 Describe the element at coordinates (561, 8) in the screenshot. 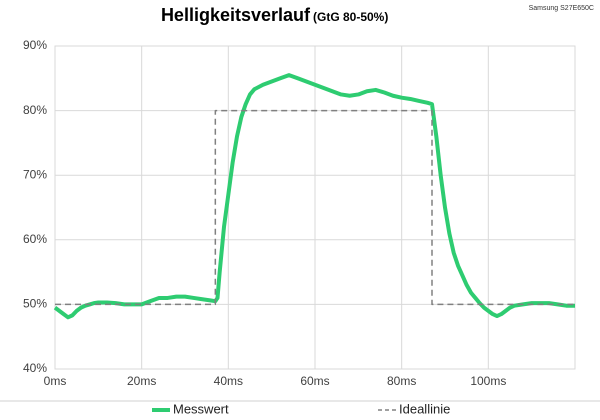

I see `annotation: Samsung S27E650C` at that location.